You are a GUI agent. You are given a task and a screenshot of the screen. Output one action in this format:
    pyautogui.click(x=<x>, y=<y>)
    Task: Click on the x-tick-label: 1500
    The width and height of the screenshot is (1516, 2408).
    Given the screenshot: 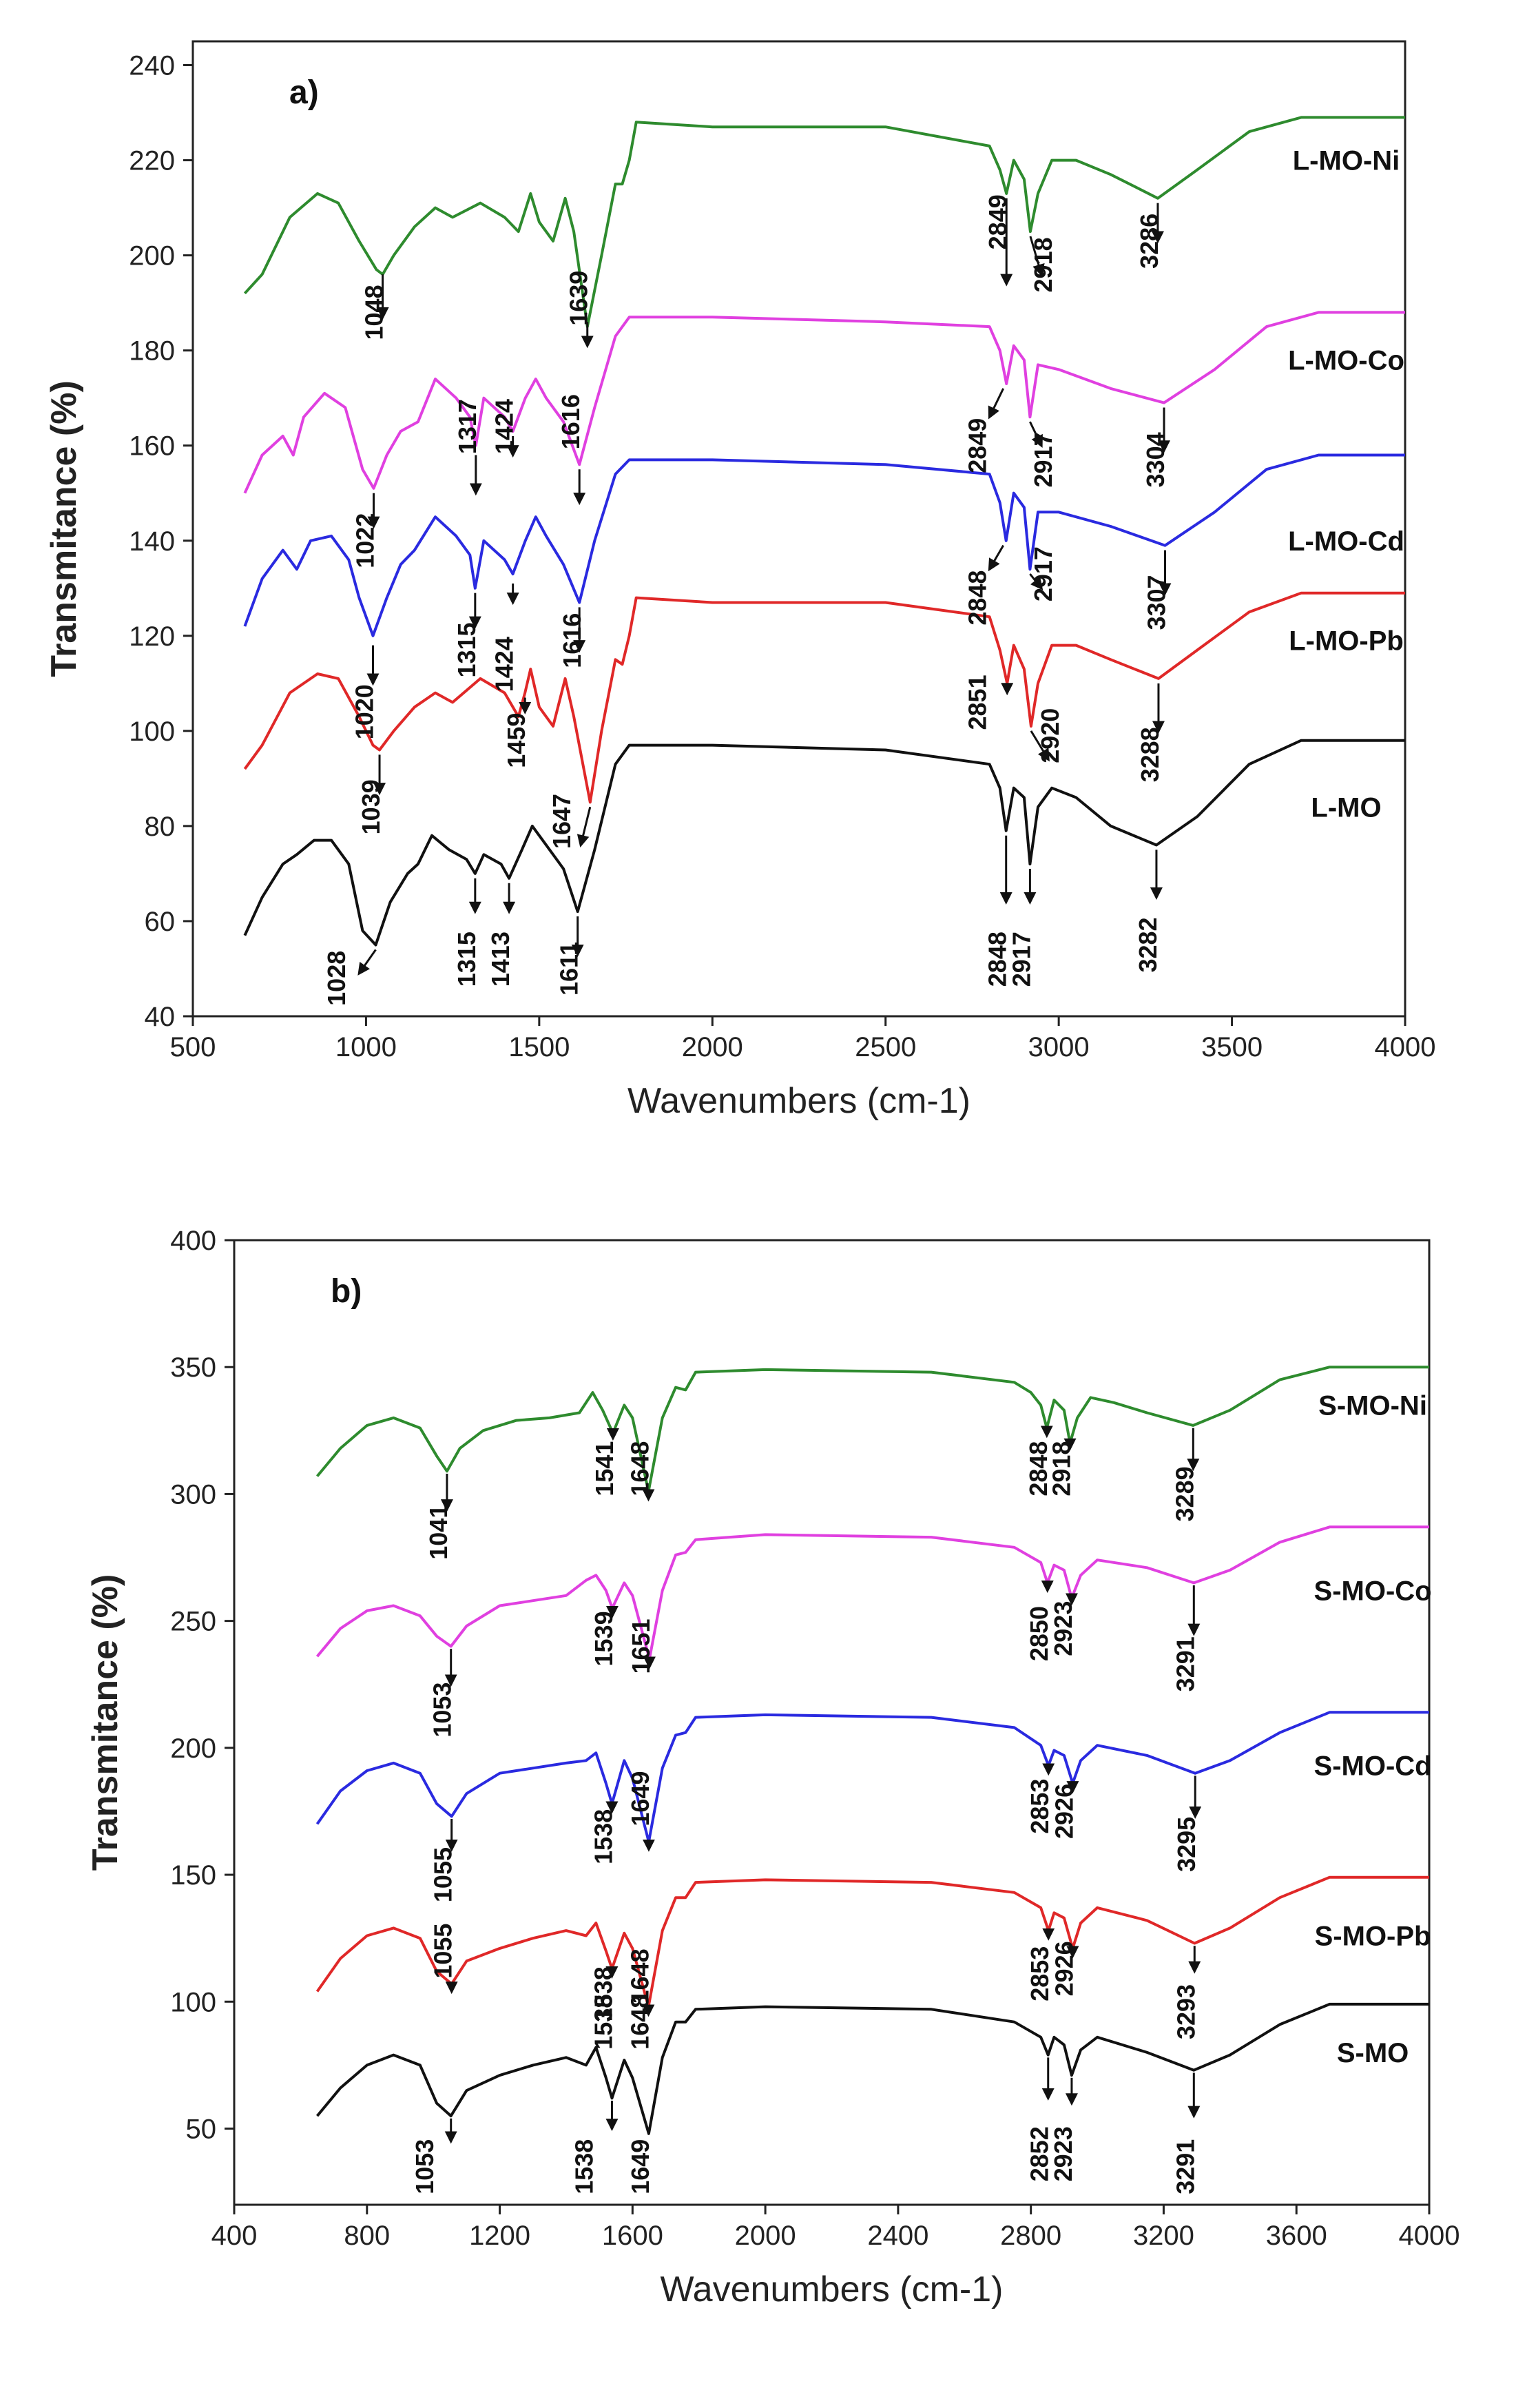 What is the action you would take?
    pyautogui.click(x=539, y=1047)
    